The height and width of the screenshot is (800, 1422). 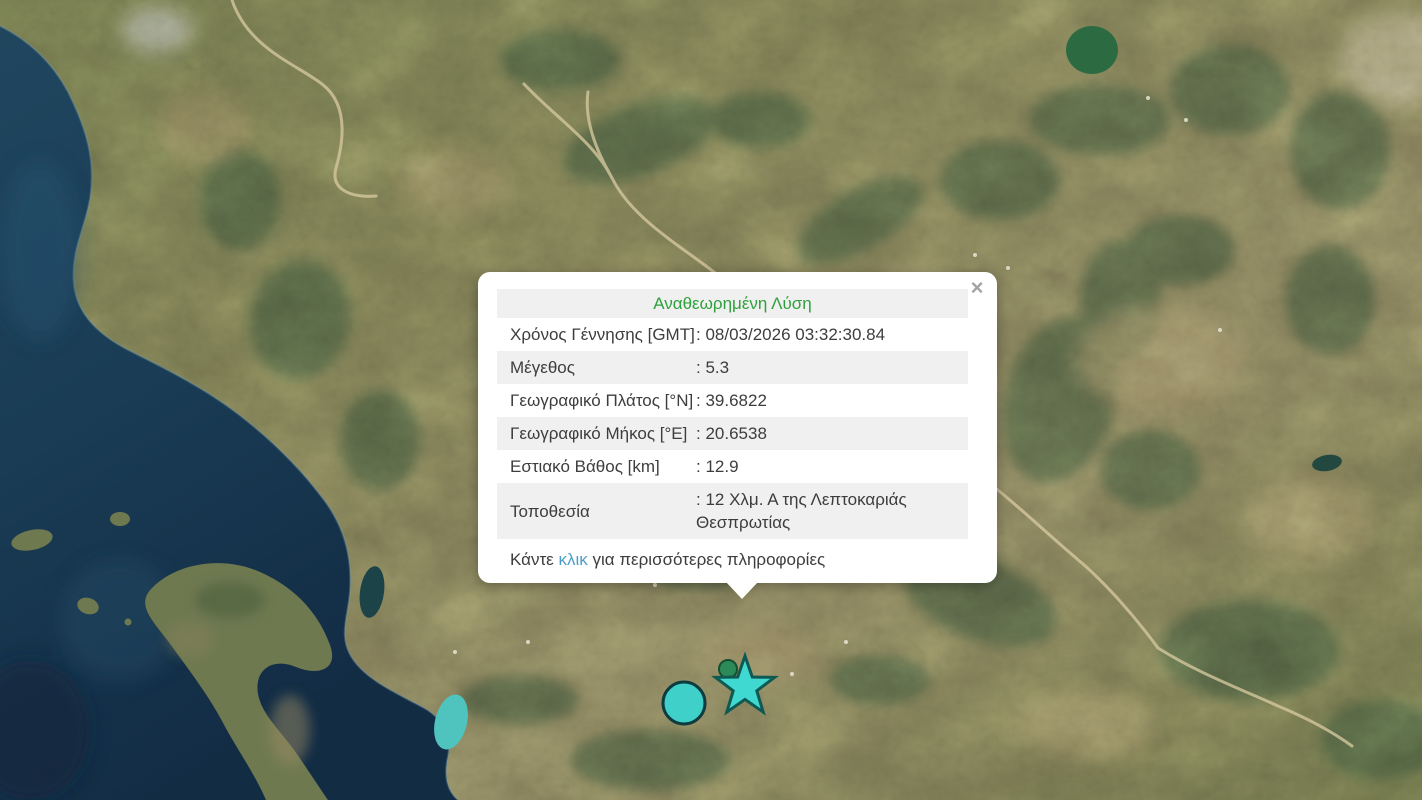 I want to click on footer-text-suffix: για περισσότερες πληροφορίες, so click(x=706, y=559).